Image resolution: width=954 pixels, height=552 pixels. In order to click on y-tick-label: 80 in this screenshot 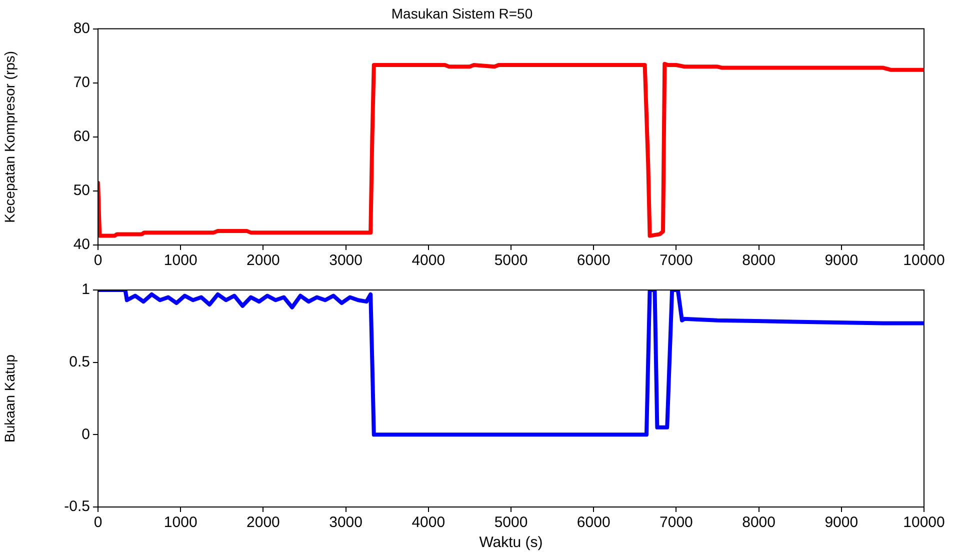, I will do `click(81, 28)`.